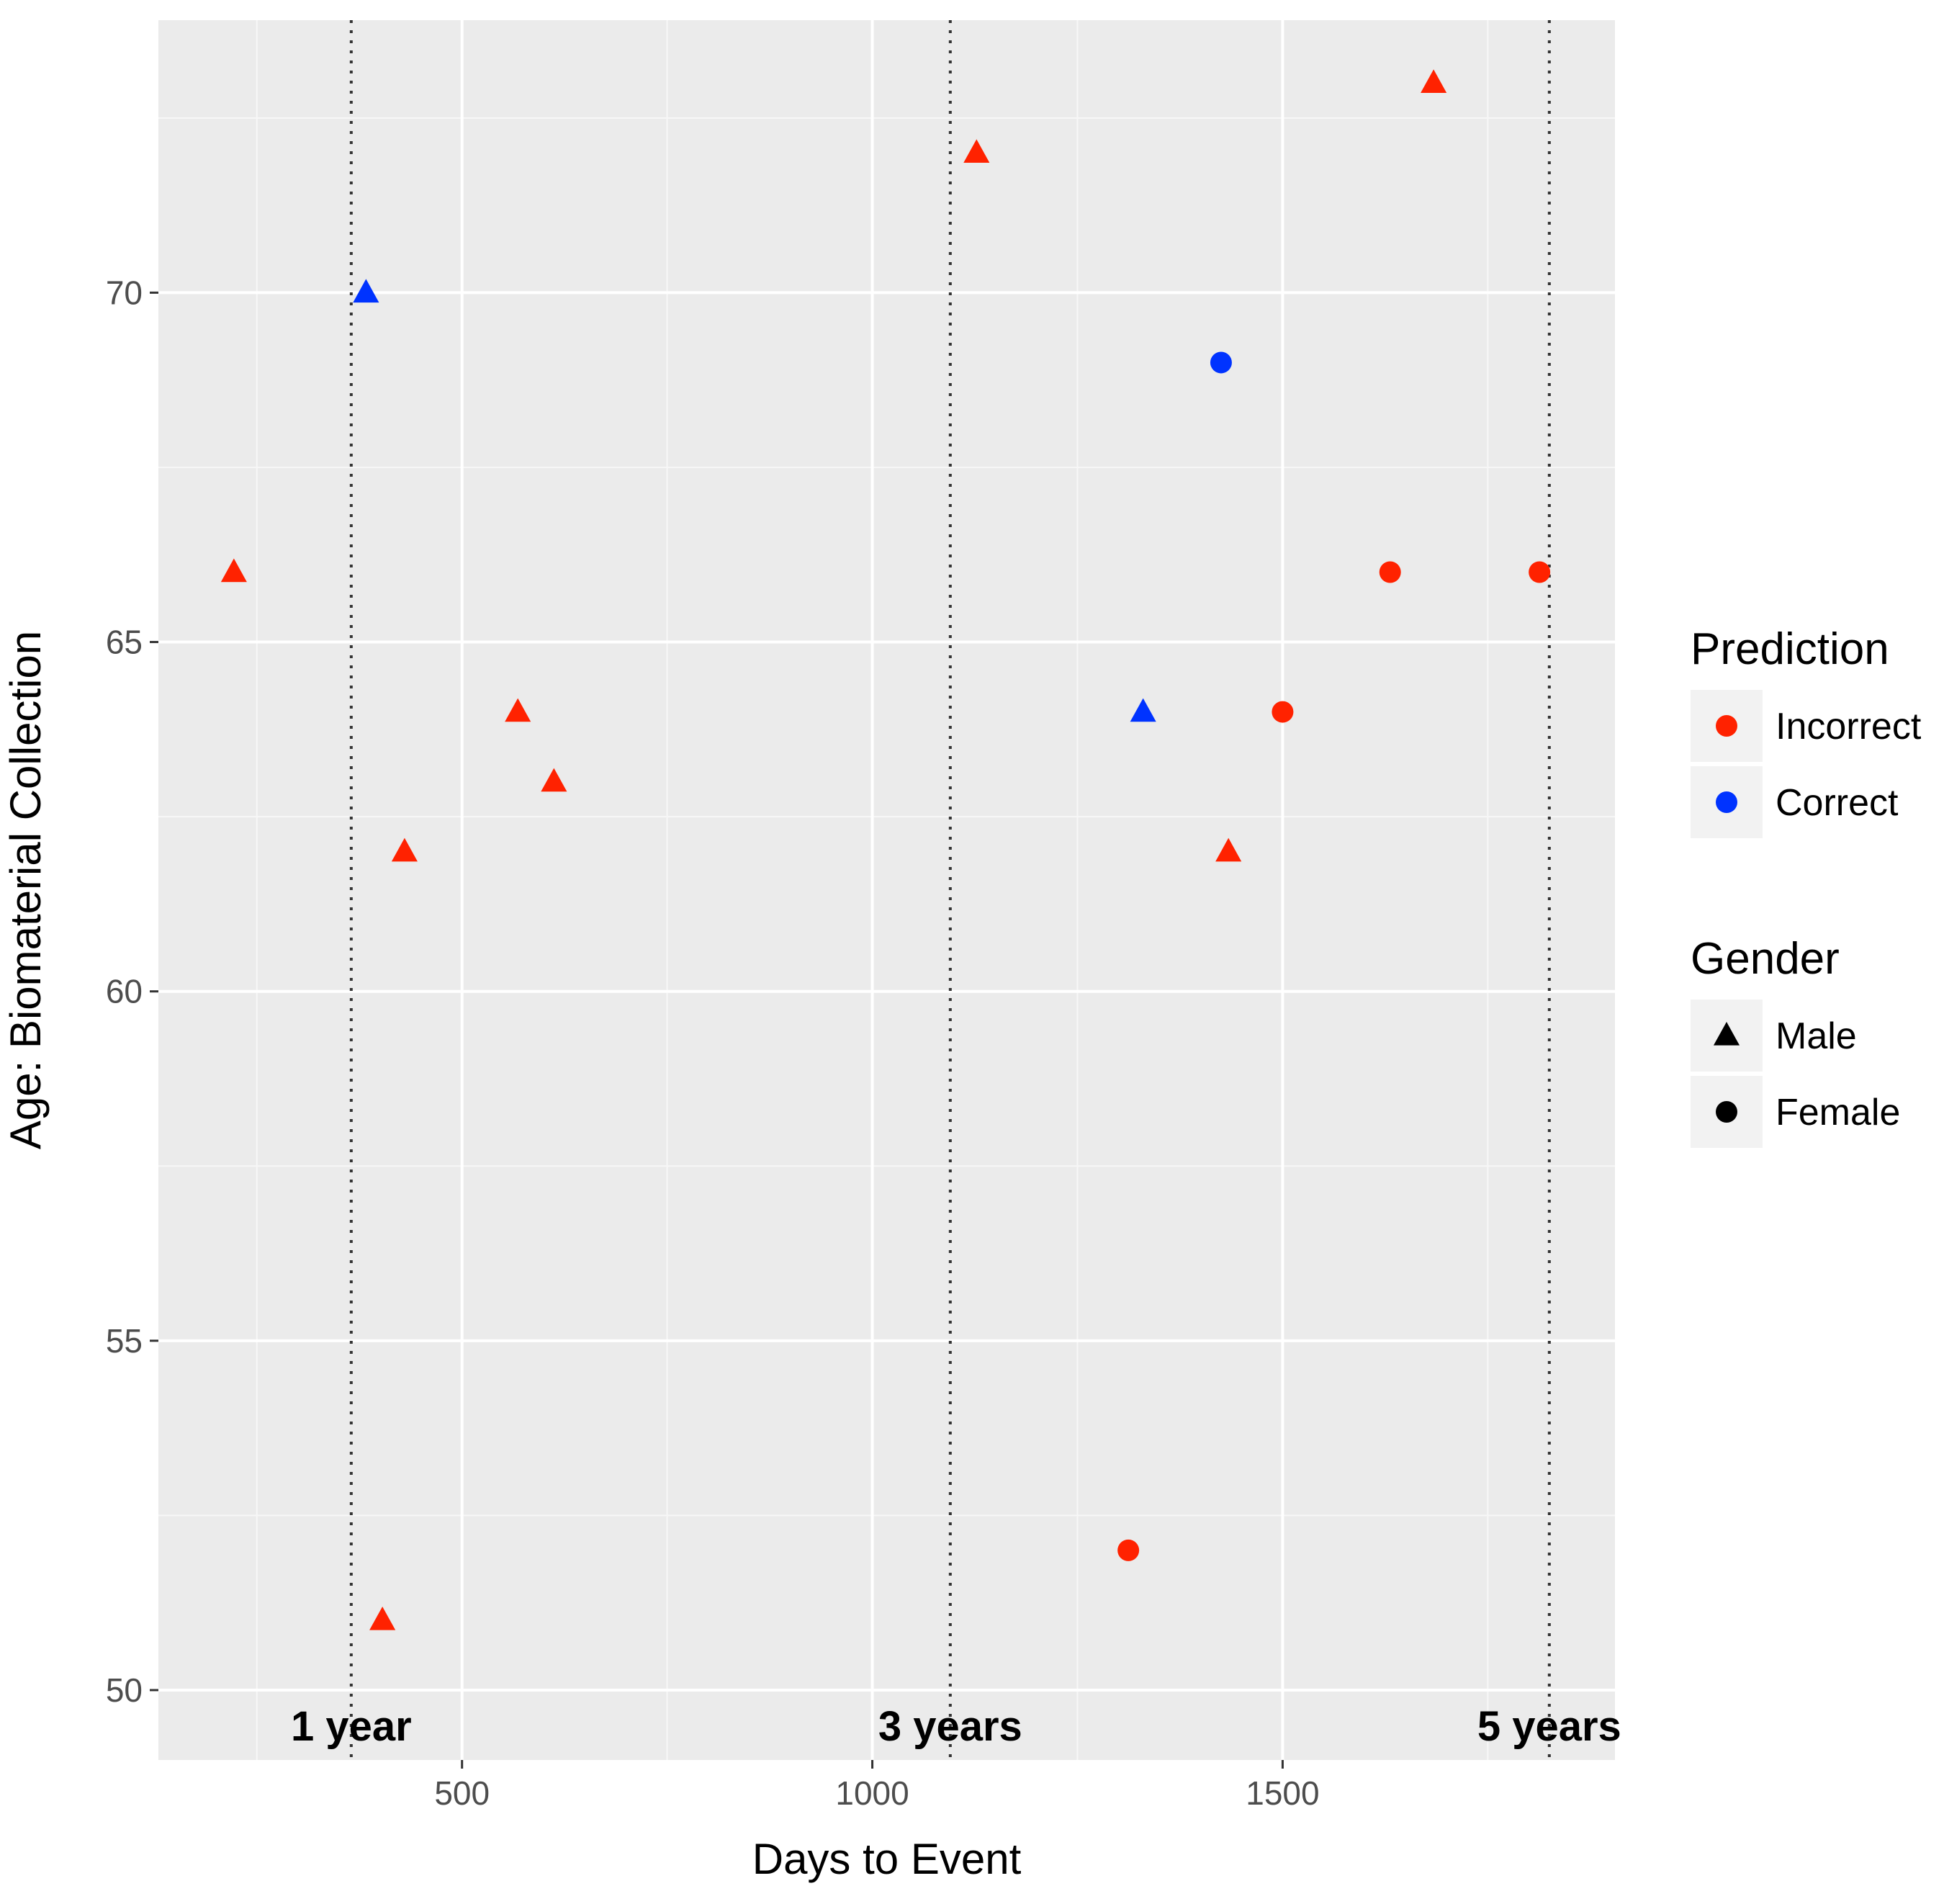 This screenshot has height=1904, width=1944. I want to click on legend-title: Prediction, so click(1790, 649).